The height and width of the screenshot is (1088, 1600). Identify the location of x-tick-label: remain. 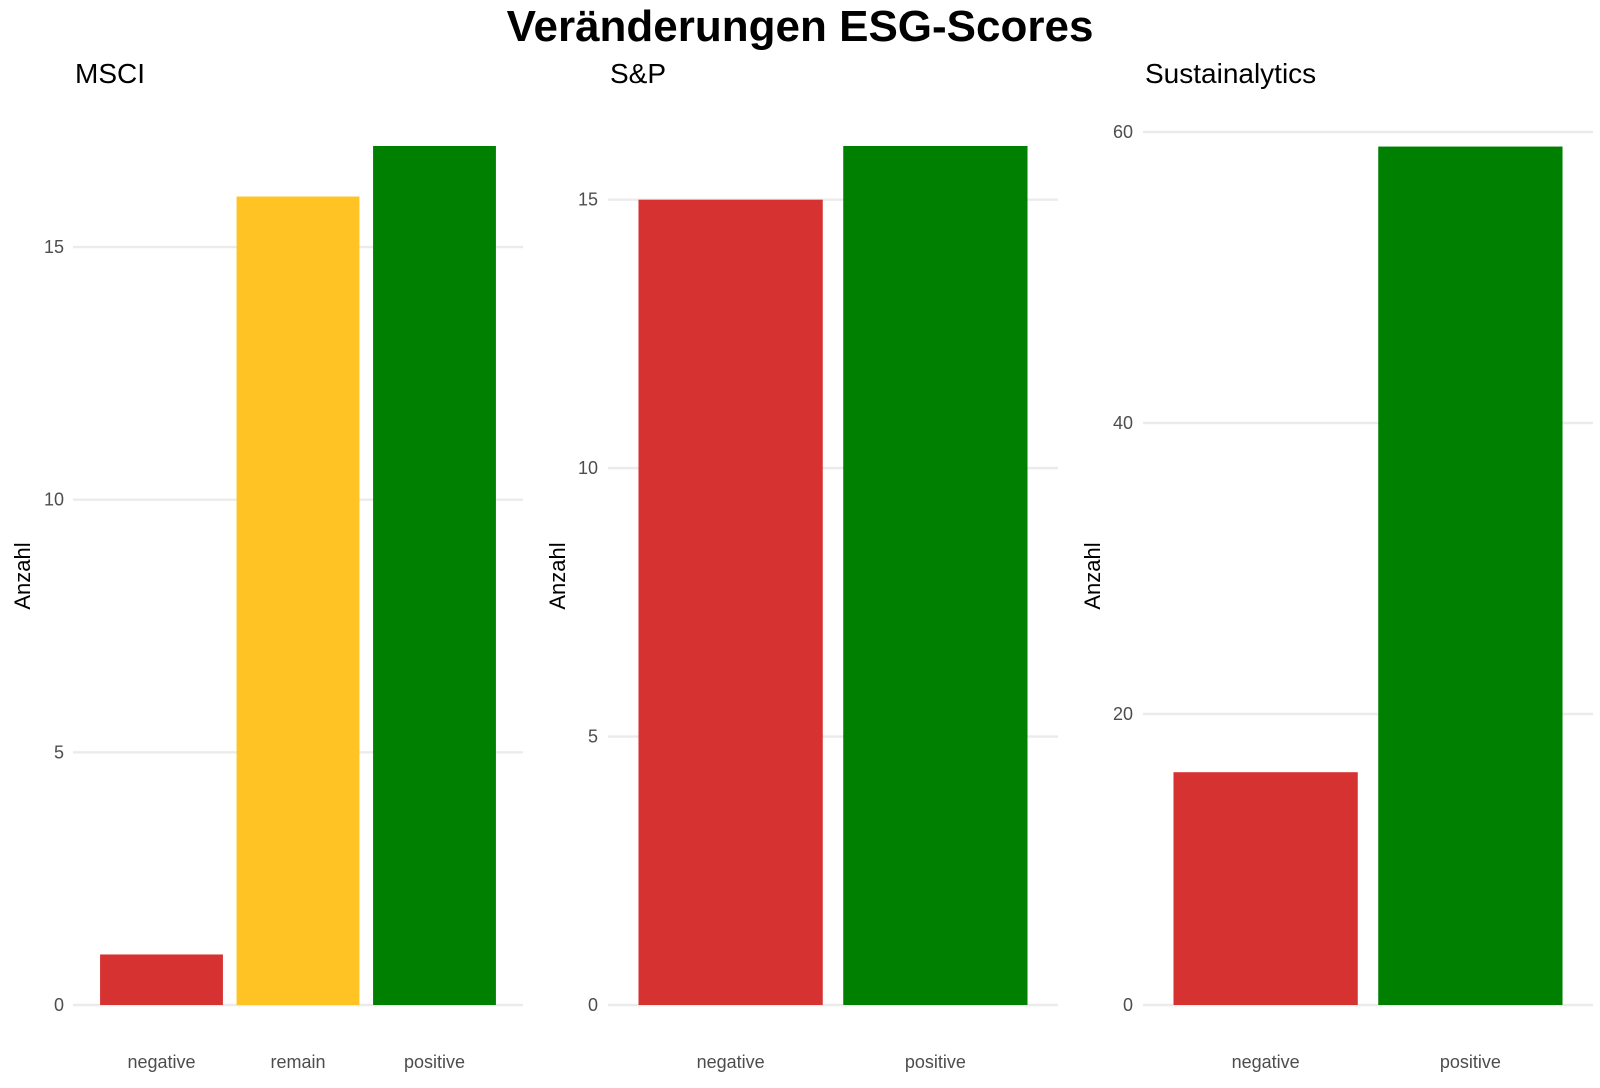
(297, 1062).